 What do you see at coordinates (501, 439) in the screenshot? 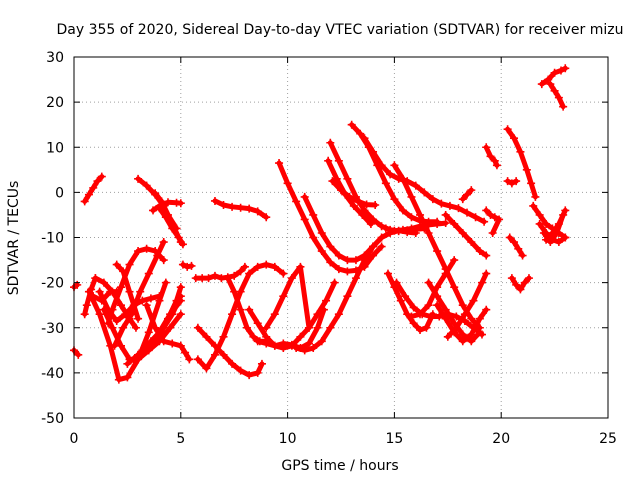
I see `x-tick-label: 20` at bounding box center [501, 439].